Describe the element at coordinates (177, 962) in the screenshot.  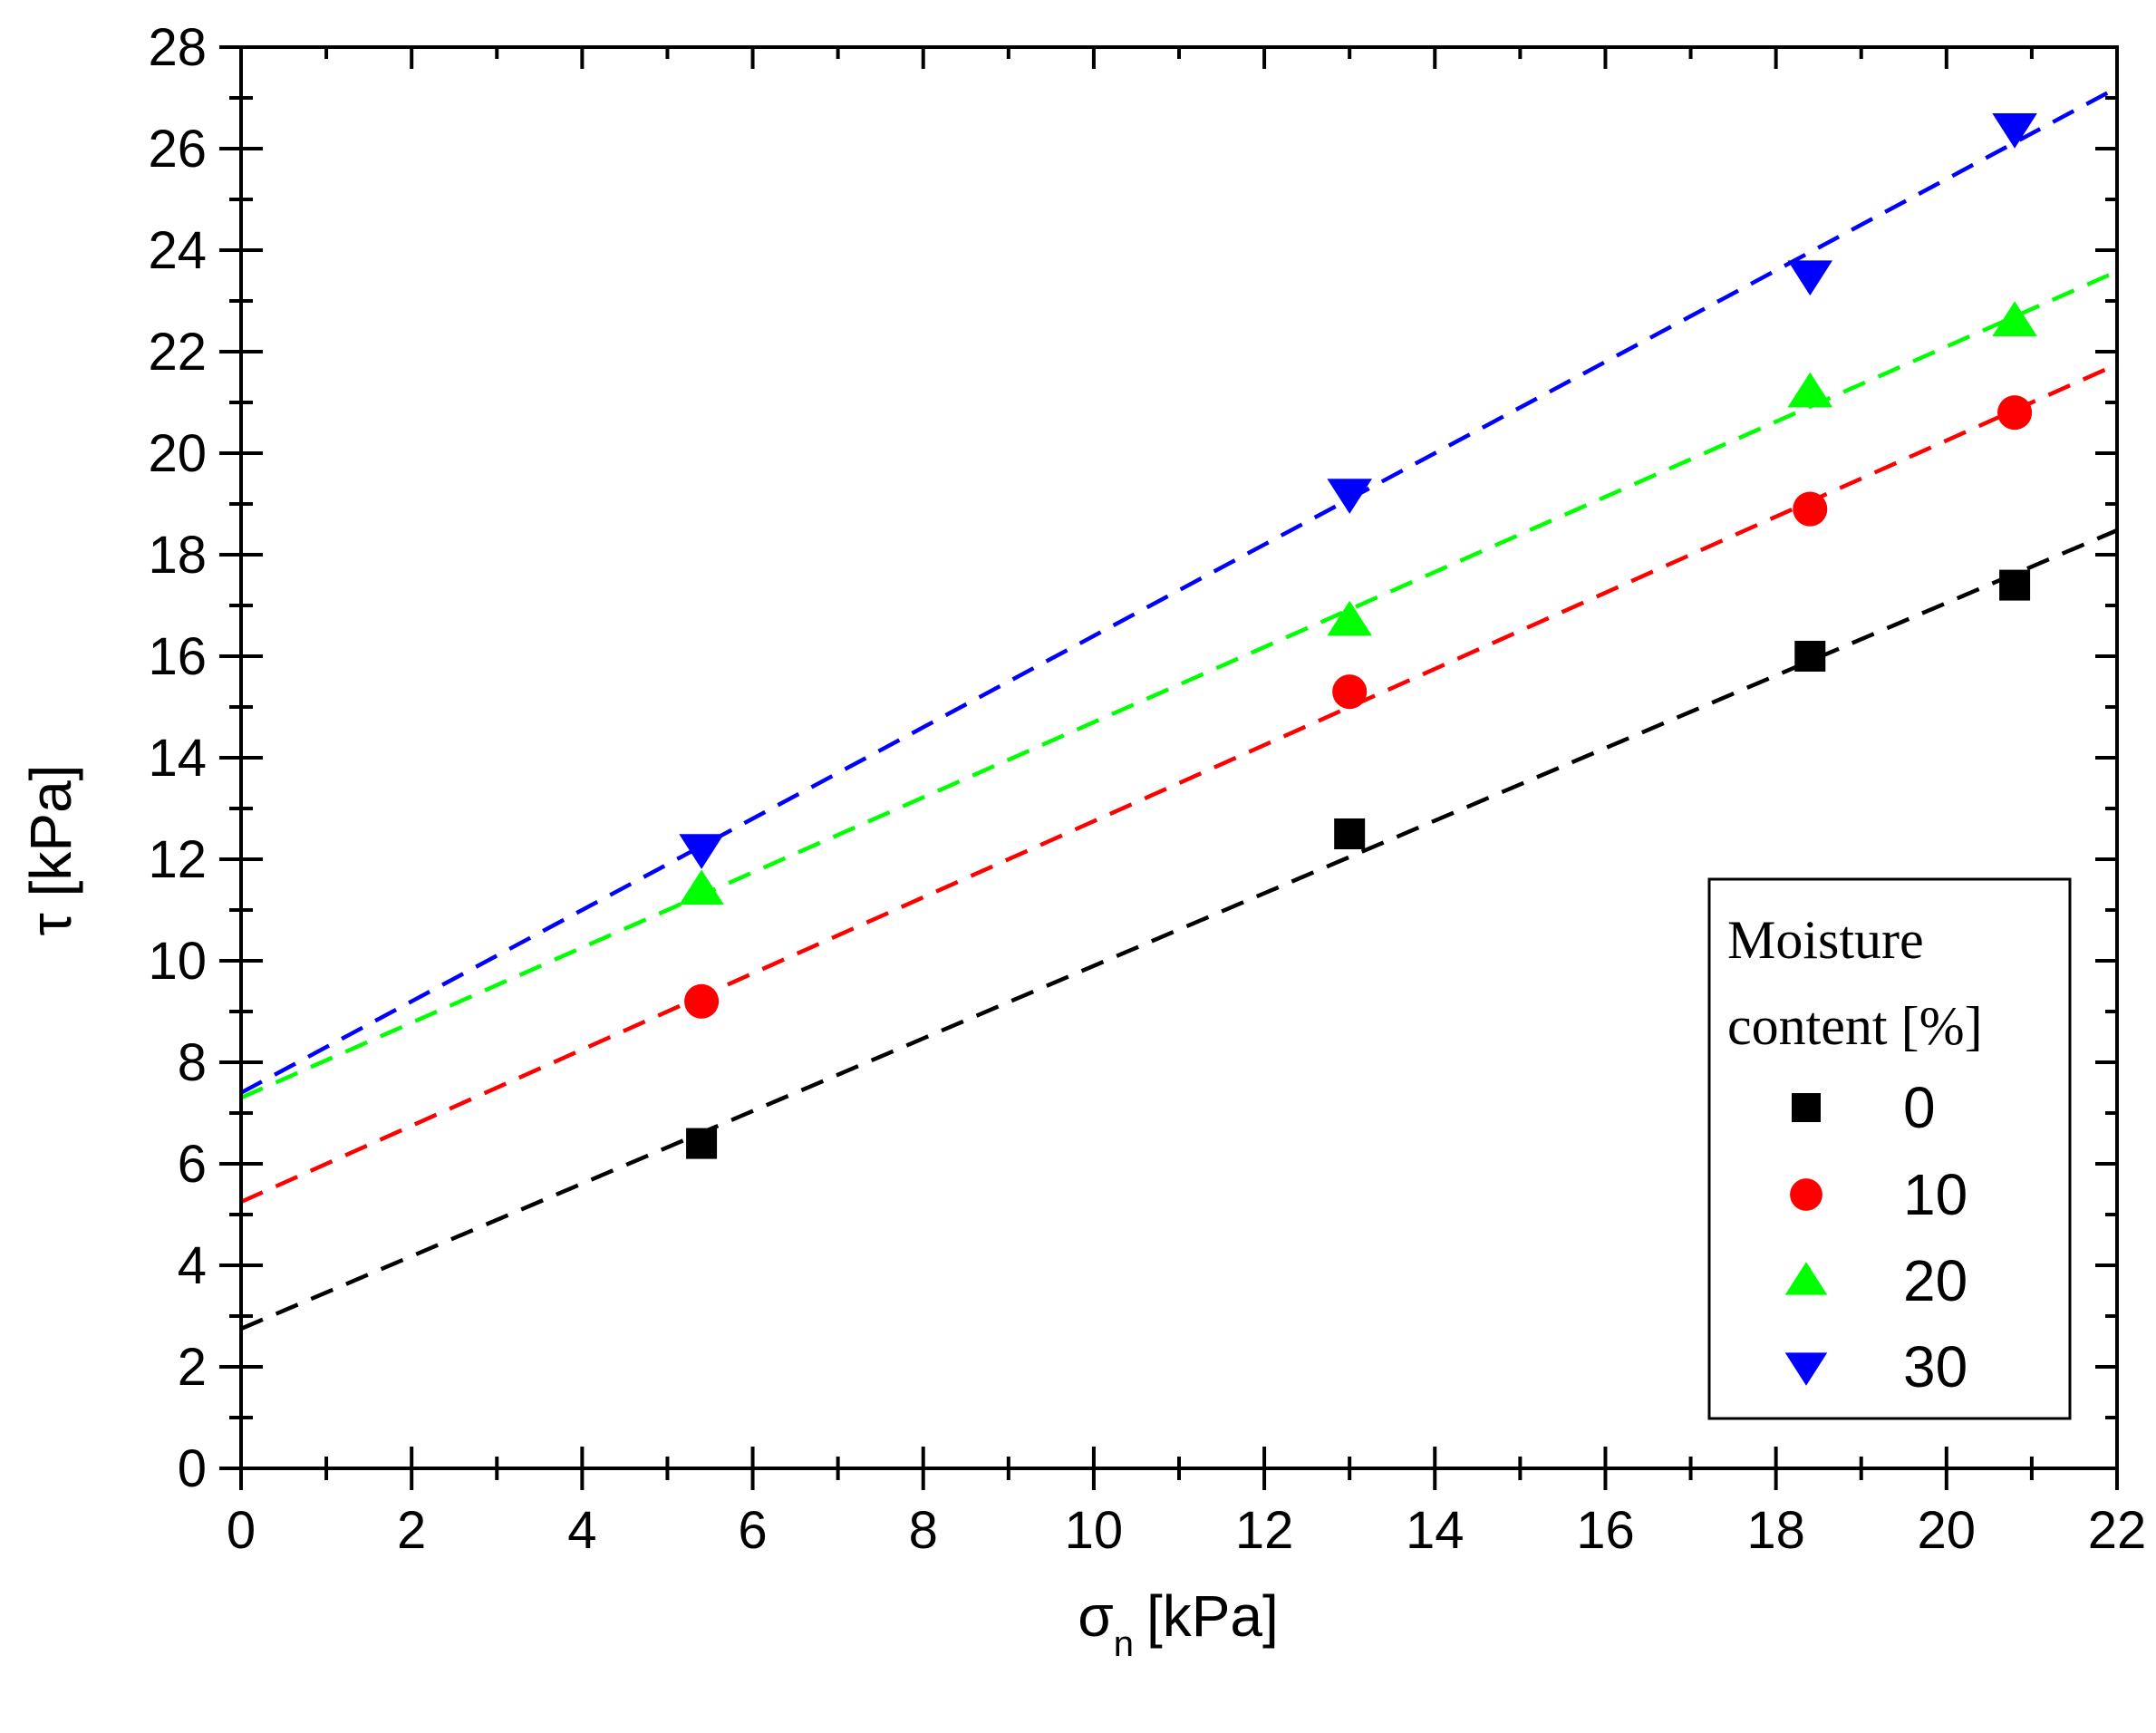
I see `y-tick-label: 10` at that location.